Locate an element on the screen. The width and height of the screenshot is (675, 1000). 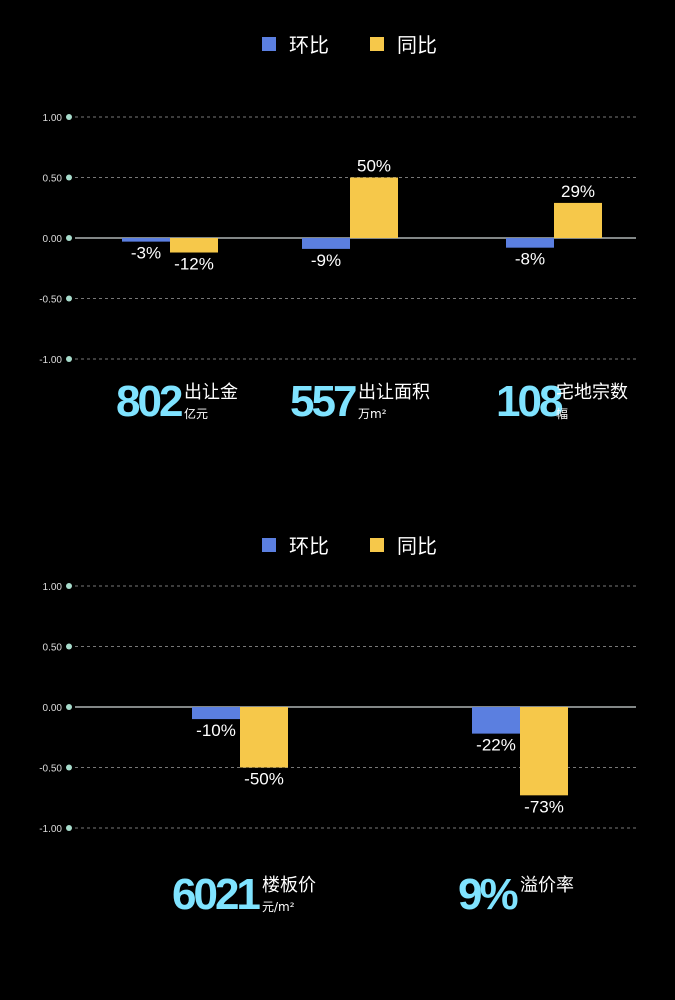
stat-label: 楼板价 is located at coordinates (289, 885).